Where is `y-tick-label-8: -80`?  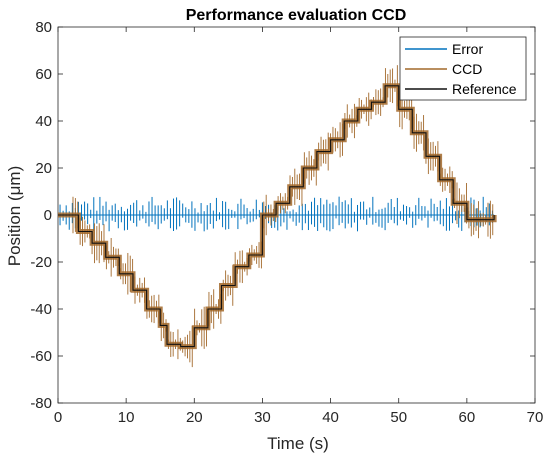
y-tick-label-8: -80 is located at coordinates (41, 403).